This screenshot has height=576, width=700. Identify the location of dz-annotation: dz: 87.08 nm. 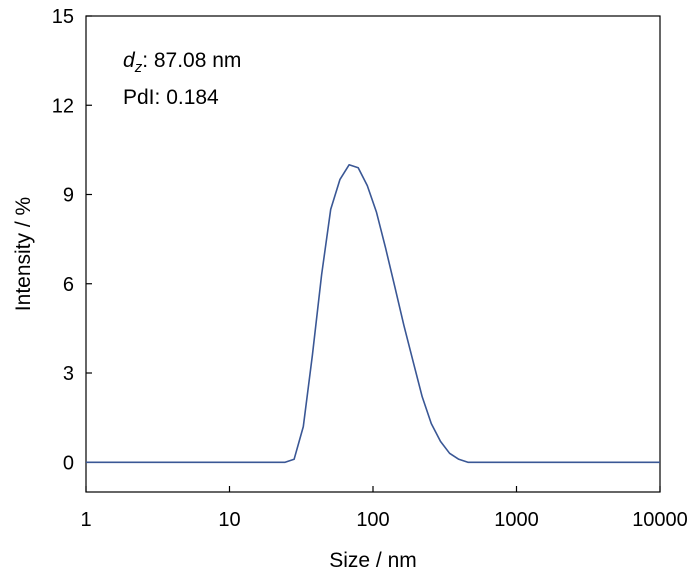
(182, 62).